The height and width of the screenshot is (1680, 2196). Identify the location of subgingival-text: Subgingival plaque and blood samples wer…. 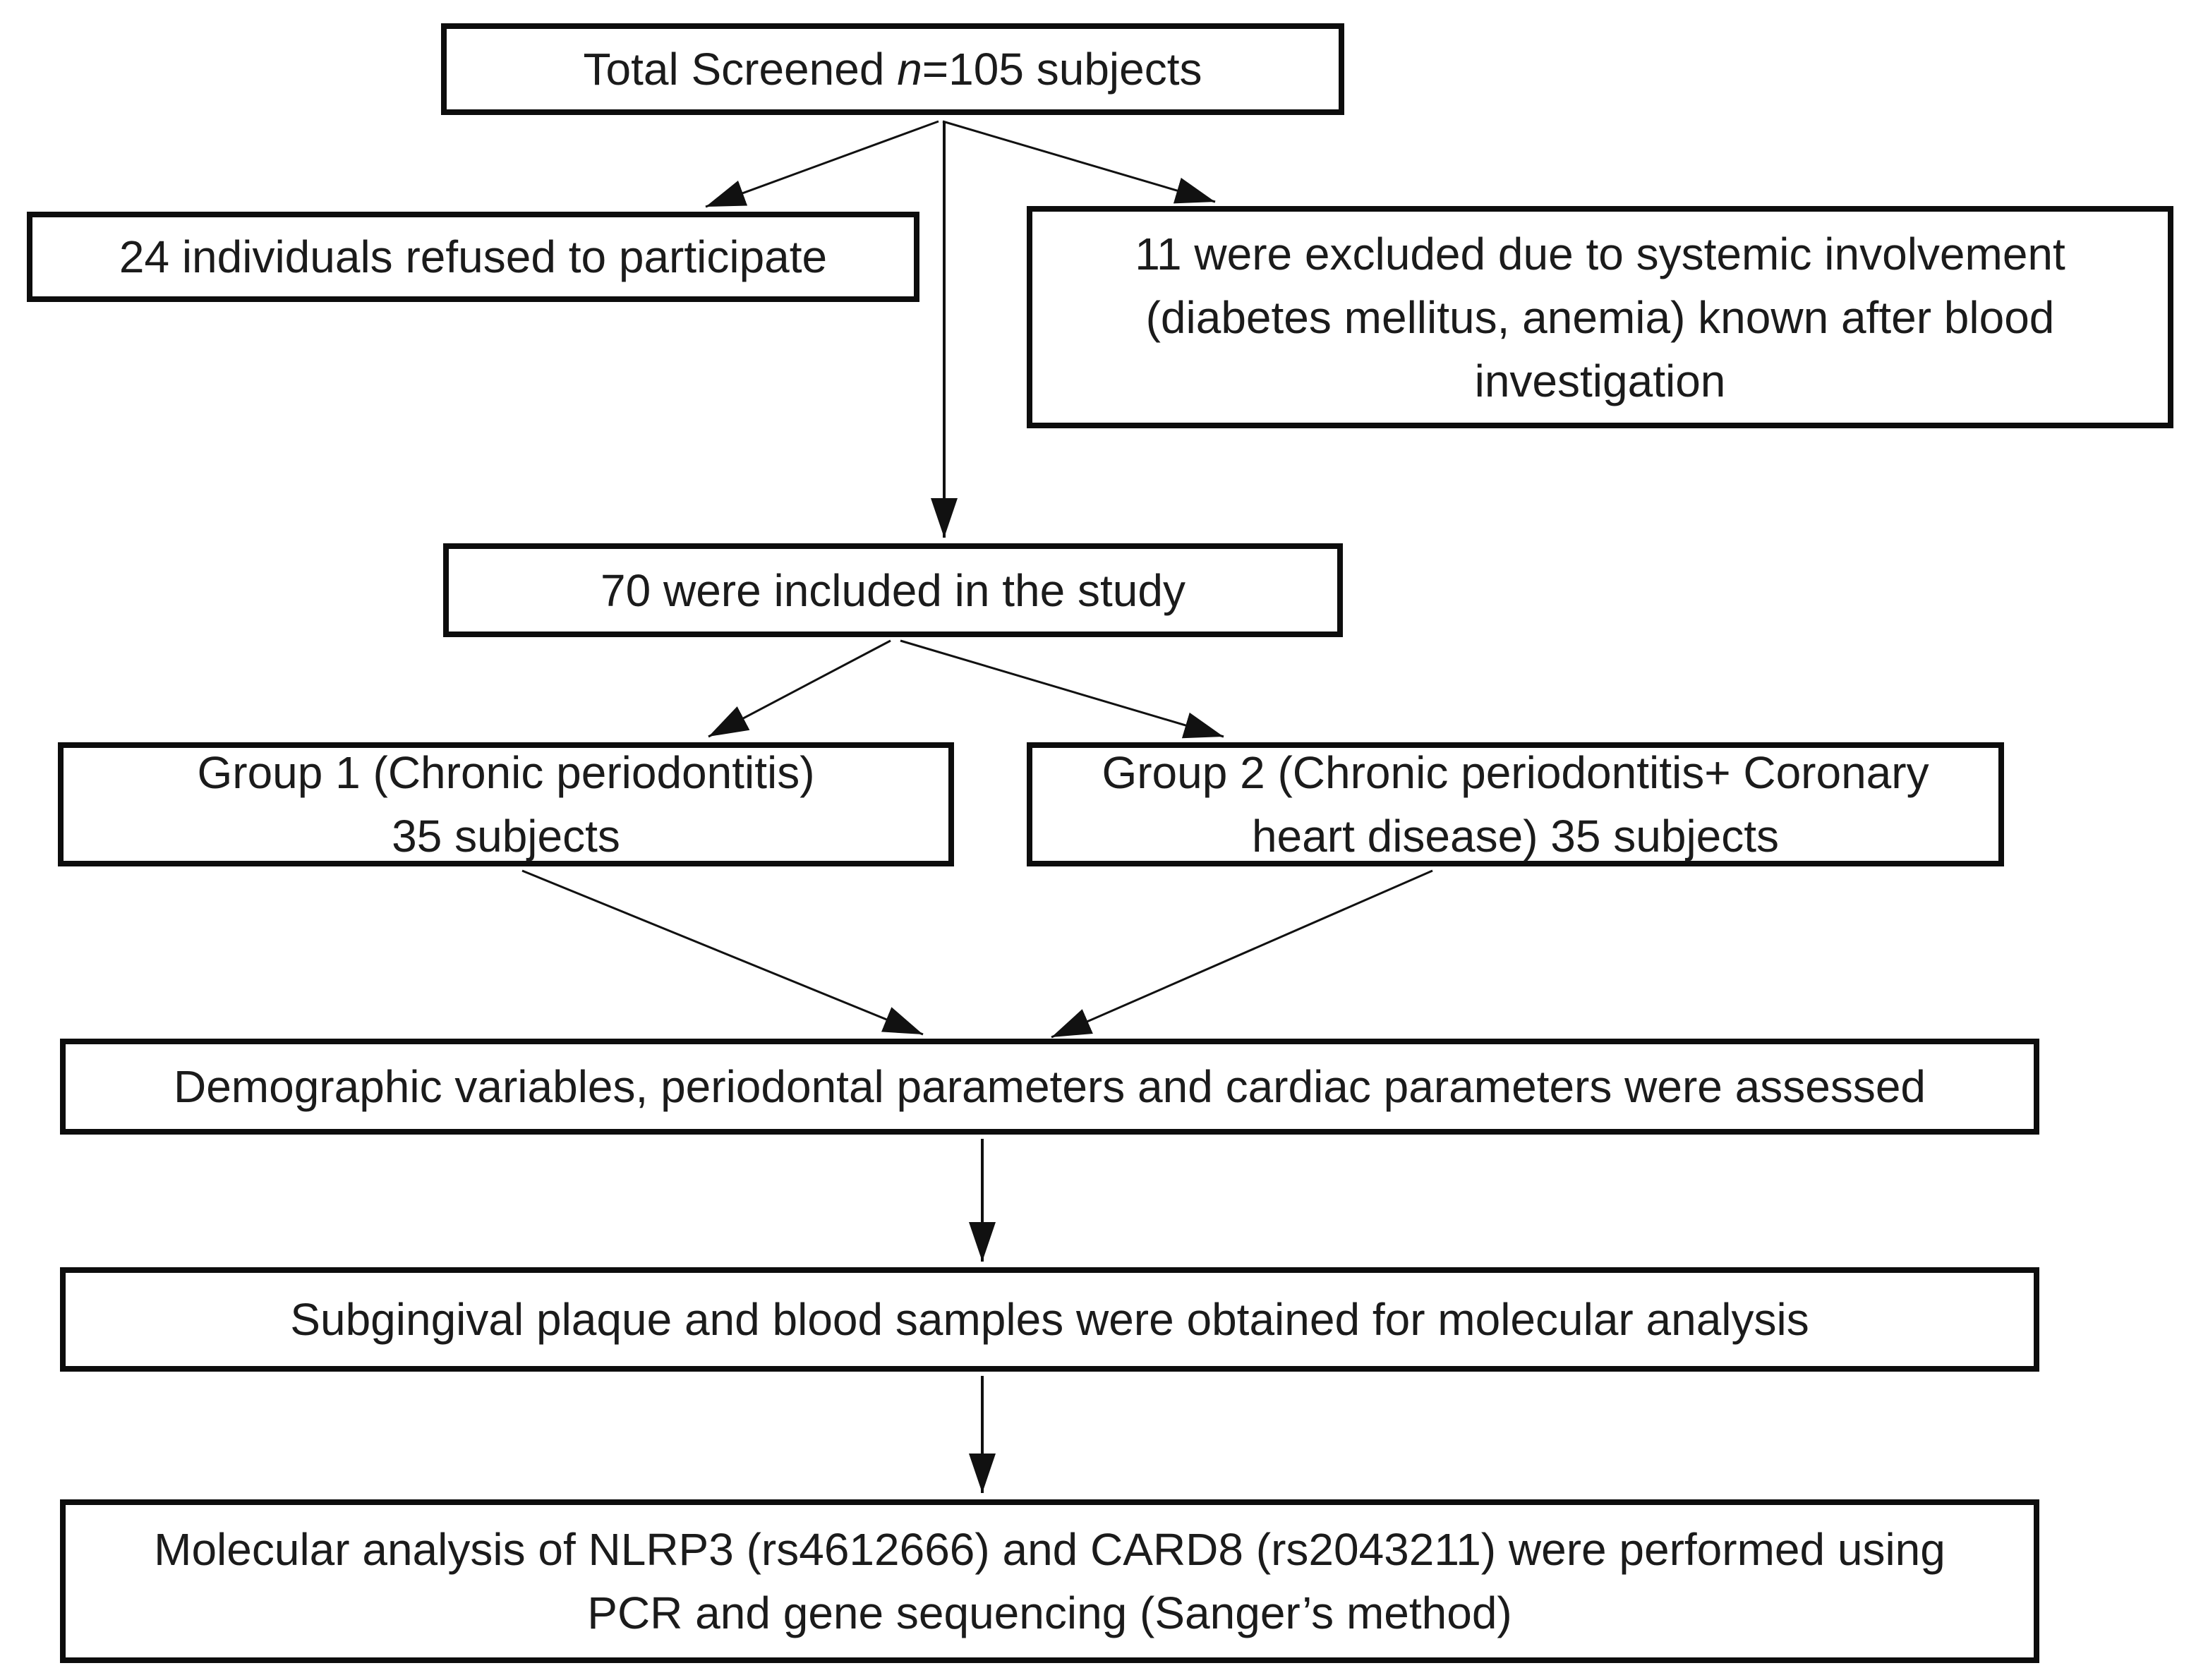
(1049, 1319).